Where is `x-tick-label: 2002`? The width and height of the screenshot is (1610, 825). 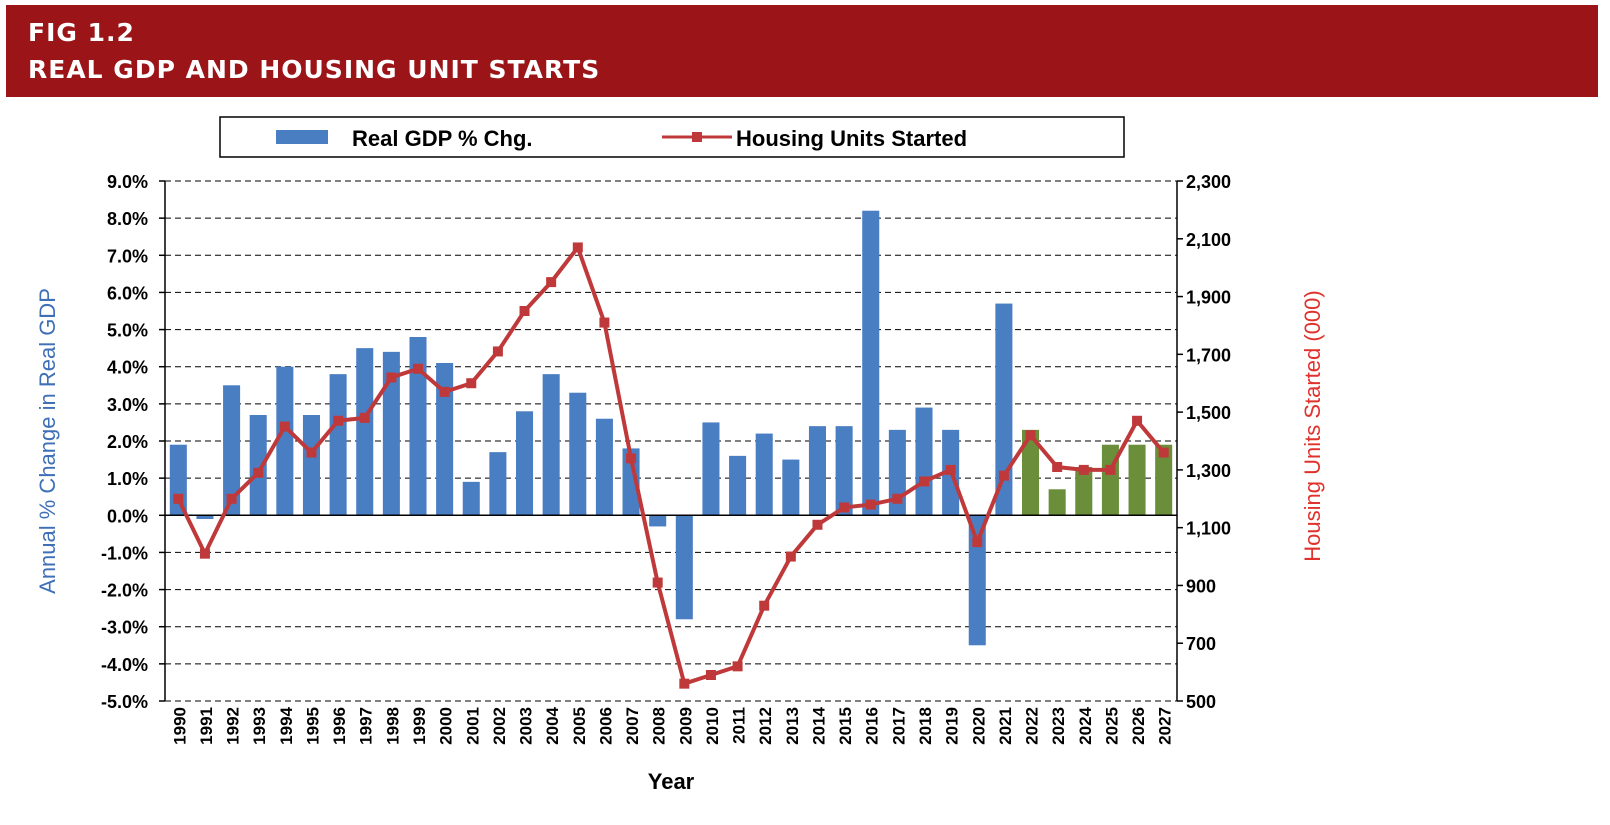 x-tick-label: 2002 is located at coordinates (499, 726).